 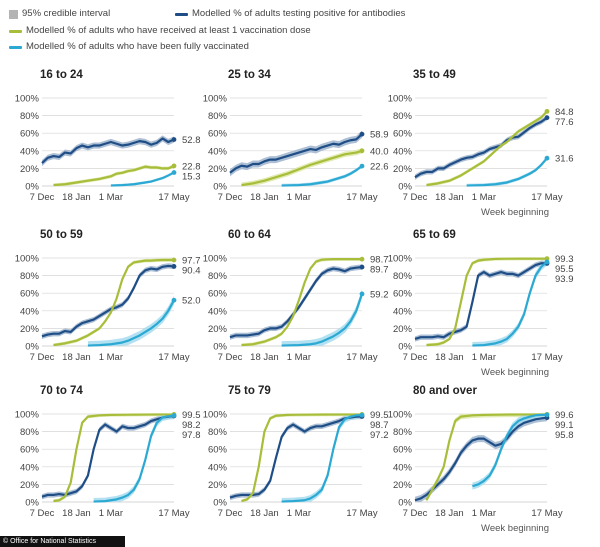 I want to click on end-value-label: 95.8, so click(x=564, y=435).